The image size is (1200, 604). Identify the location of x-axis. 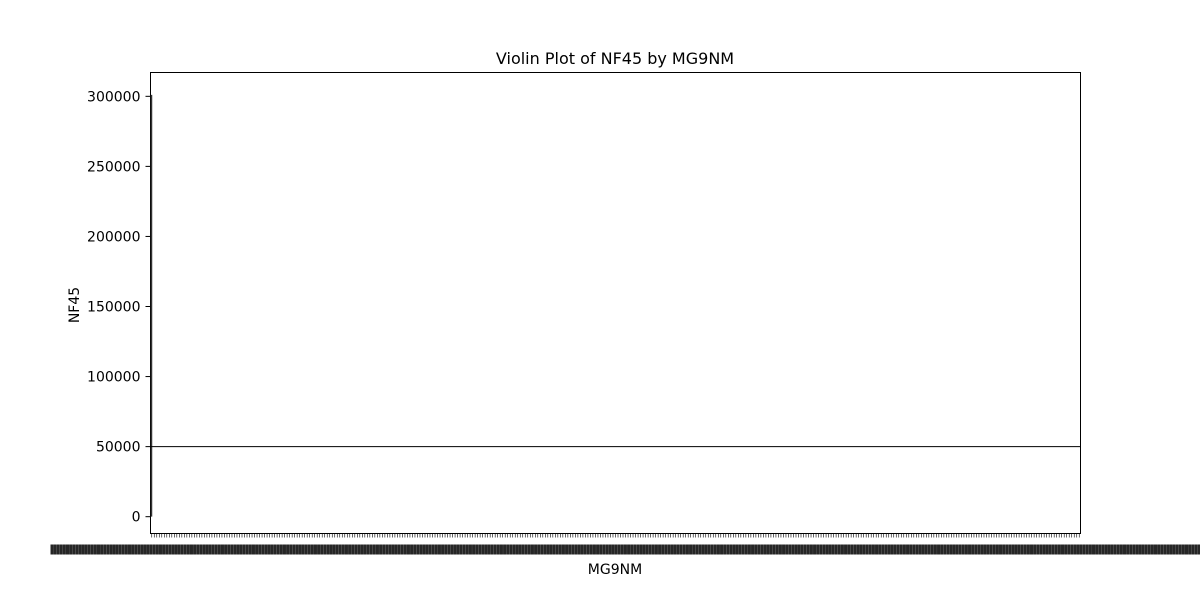
(625, 544).